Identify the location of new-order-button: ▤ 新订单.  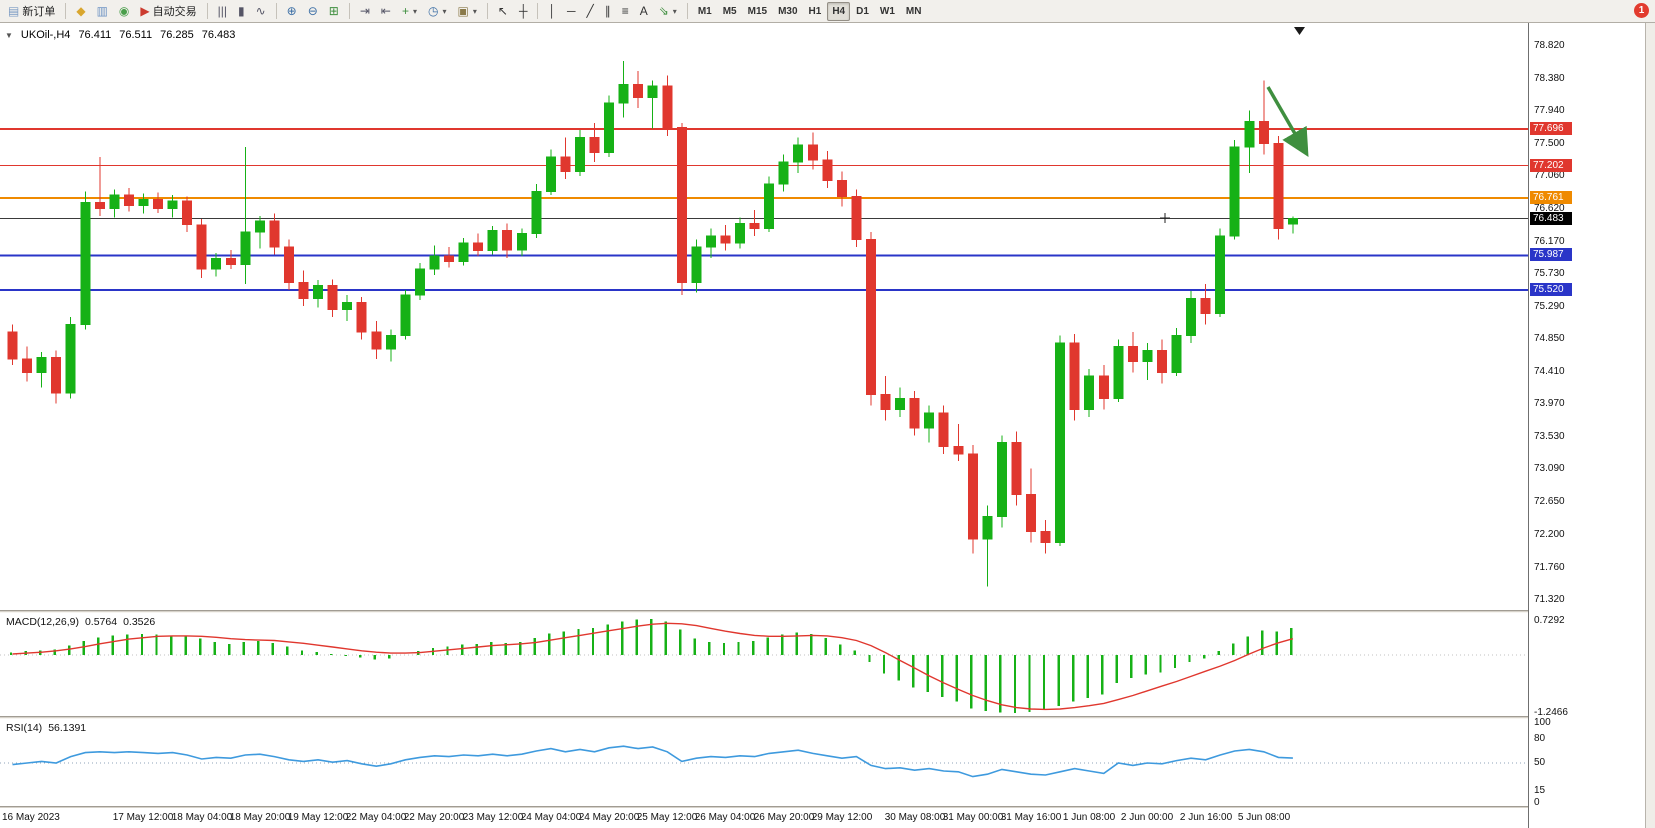
(31, 11).